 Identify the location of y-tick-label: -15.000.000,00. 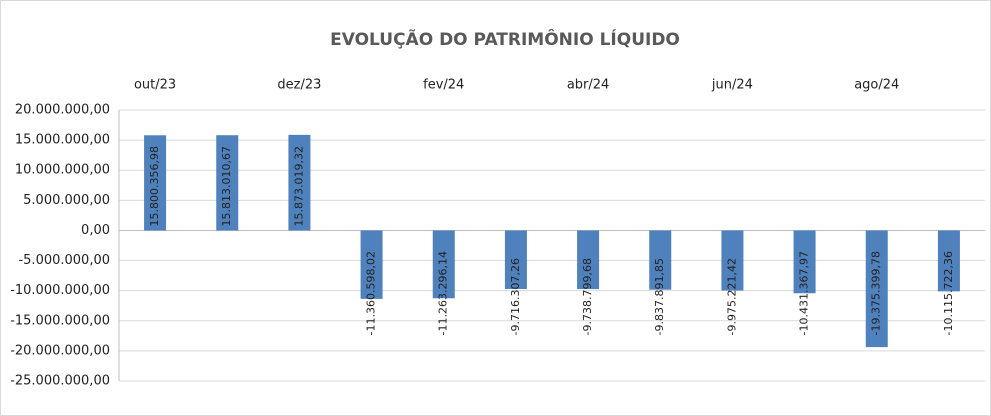
(60, 320).